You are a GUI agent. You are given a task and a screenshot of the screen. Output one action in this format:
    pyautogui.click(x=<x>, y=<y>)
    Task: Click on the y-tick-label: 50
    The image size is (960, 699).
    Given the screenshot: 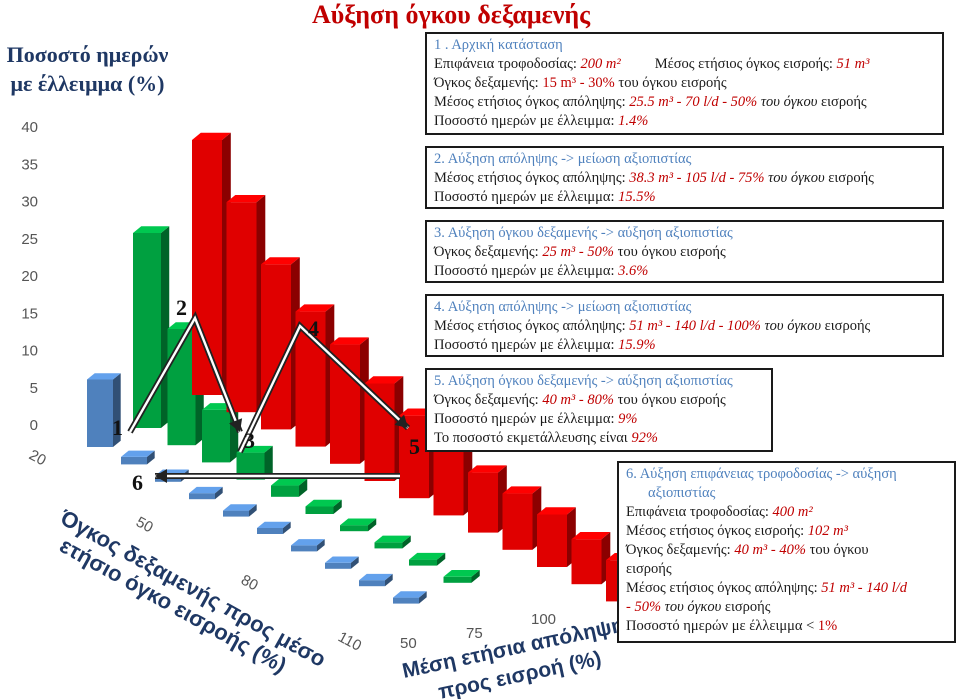 What is the action you would take?
    pyautogui.click(x=144, y=525)
    